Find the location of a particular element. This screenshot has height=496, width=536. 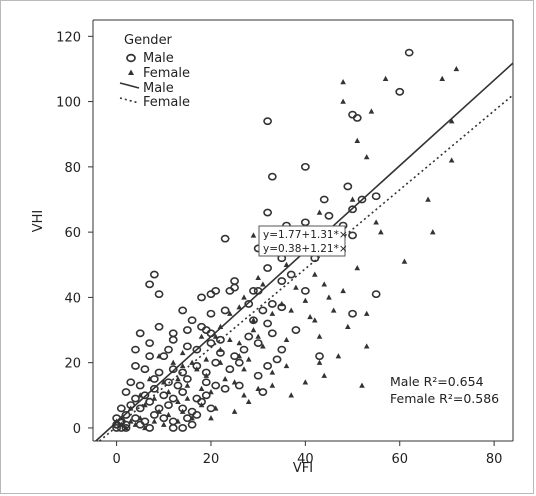

legend-male-label: Male is located at coordinates (158, 58).